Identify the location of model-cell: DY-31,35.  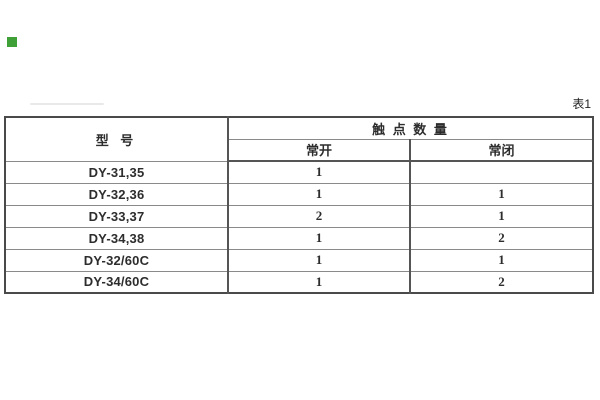
(116, 171).